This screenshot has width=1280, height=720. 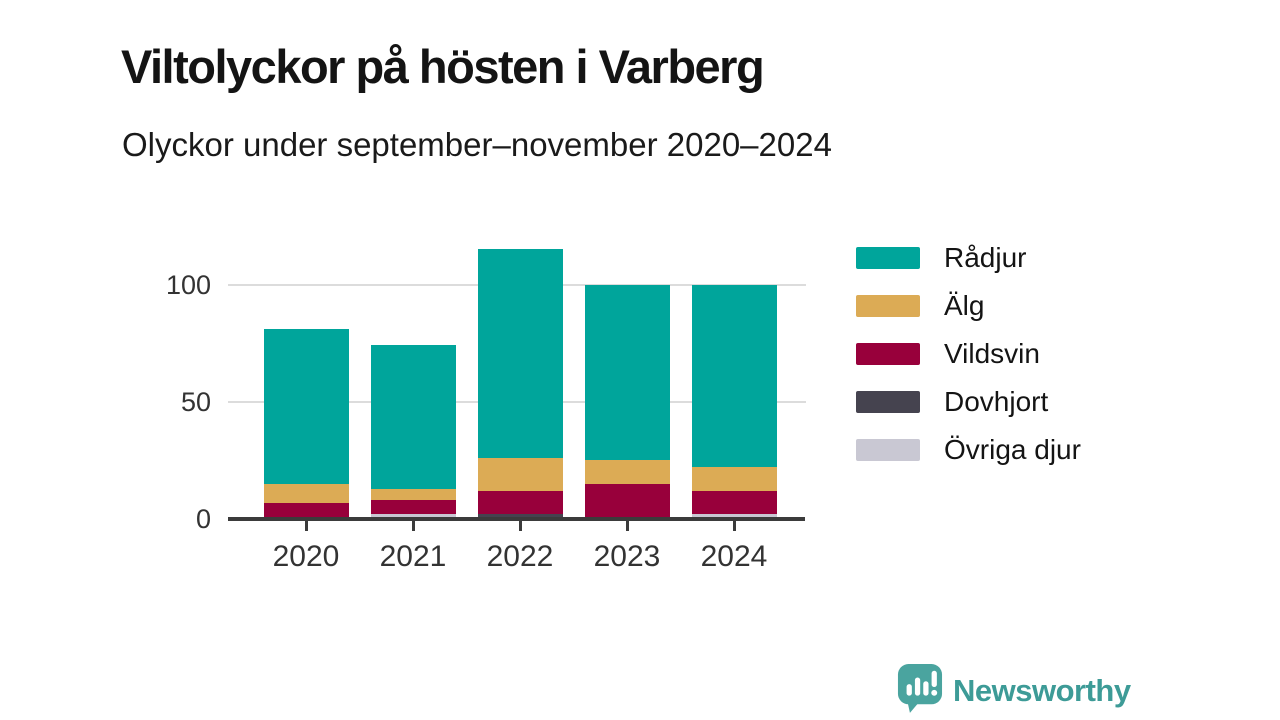 What do you see at coordinates (413, 556) in the screenshot?
I see `x-tick-label: 2021` at bounding box center [413, 556].